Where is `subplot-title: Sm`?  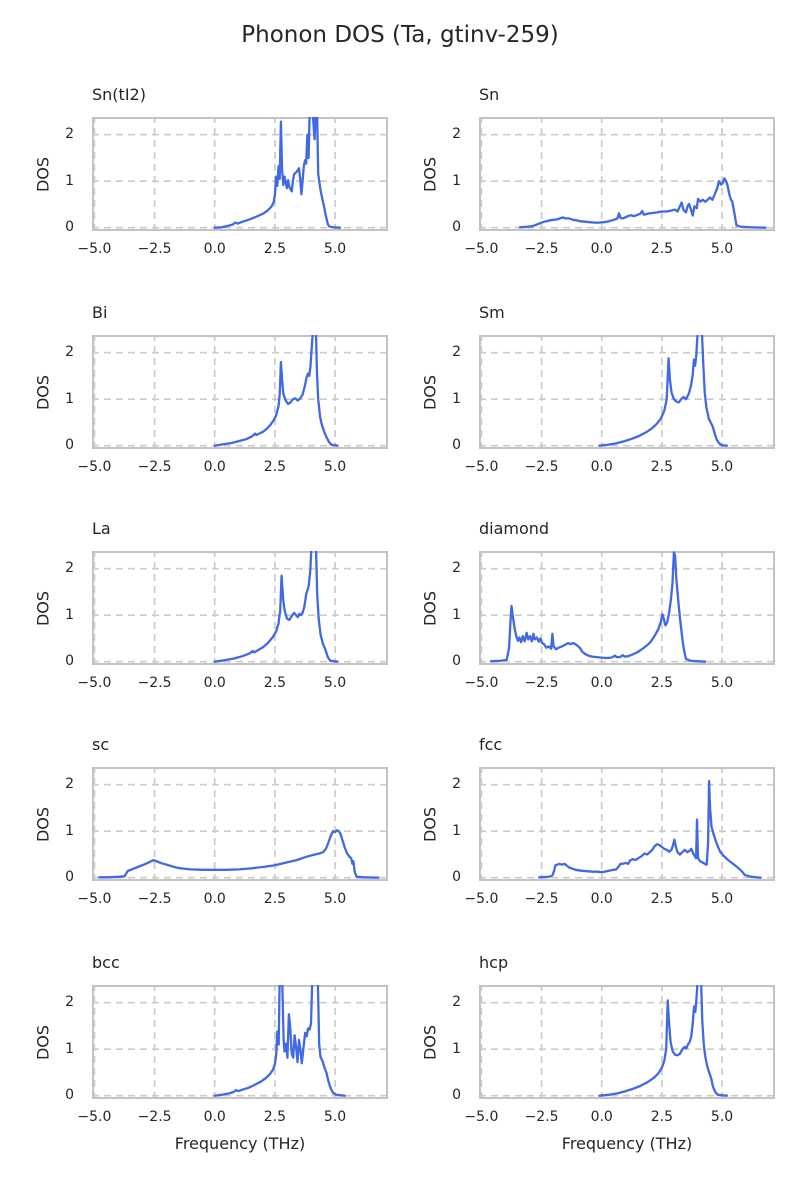 subplot-title: Sm is located at coordinates (492, 312).